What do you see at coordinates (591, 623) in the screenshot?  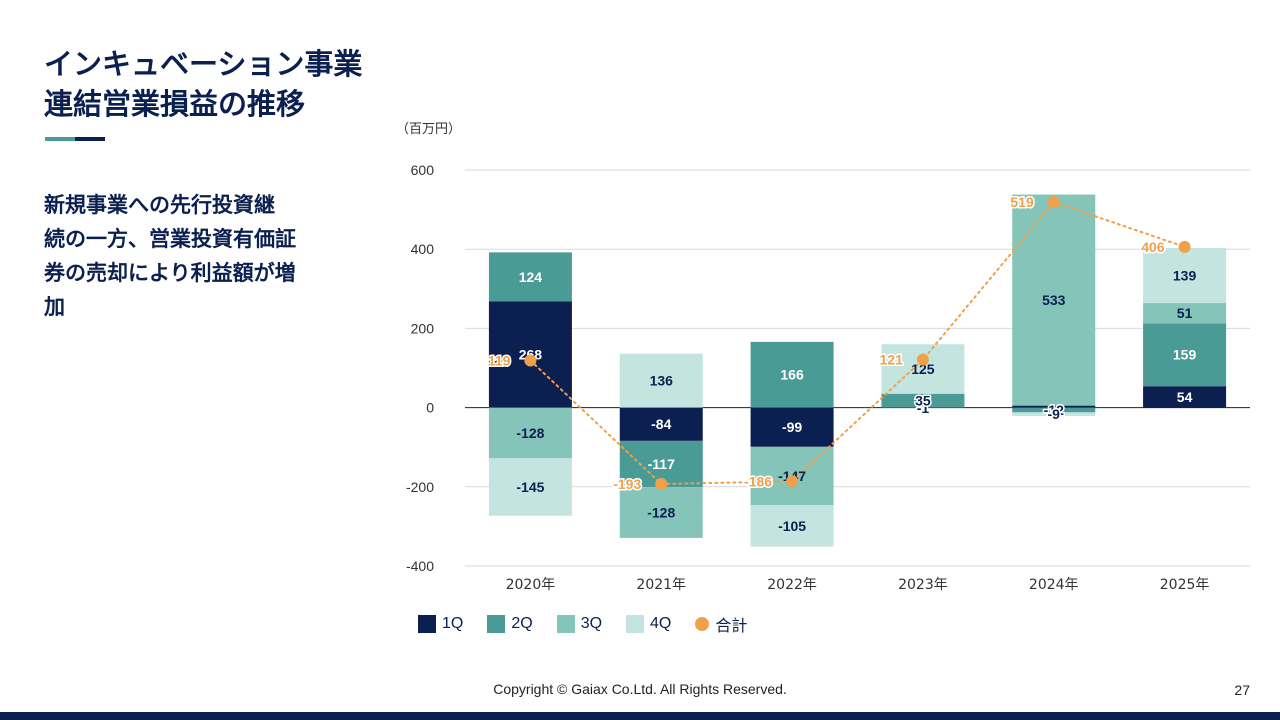 I see `legend-label-3q: 3Q` at bounding box center [591, 623].